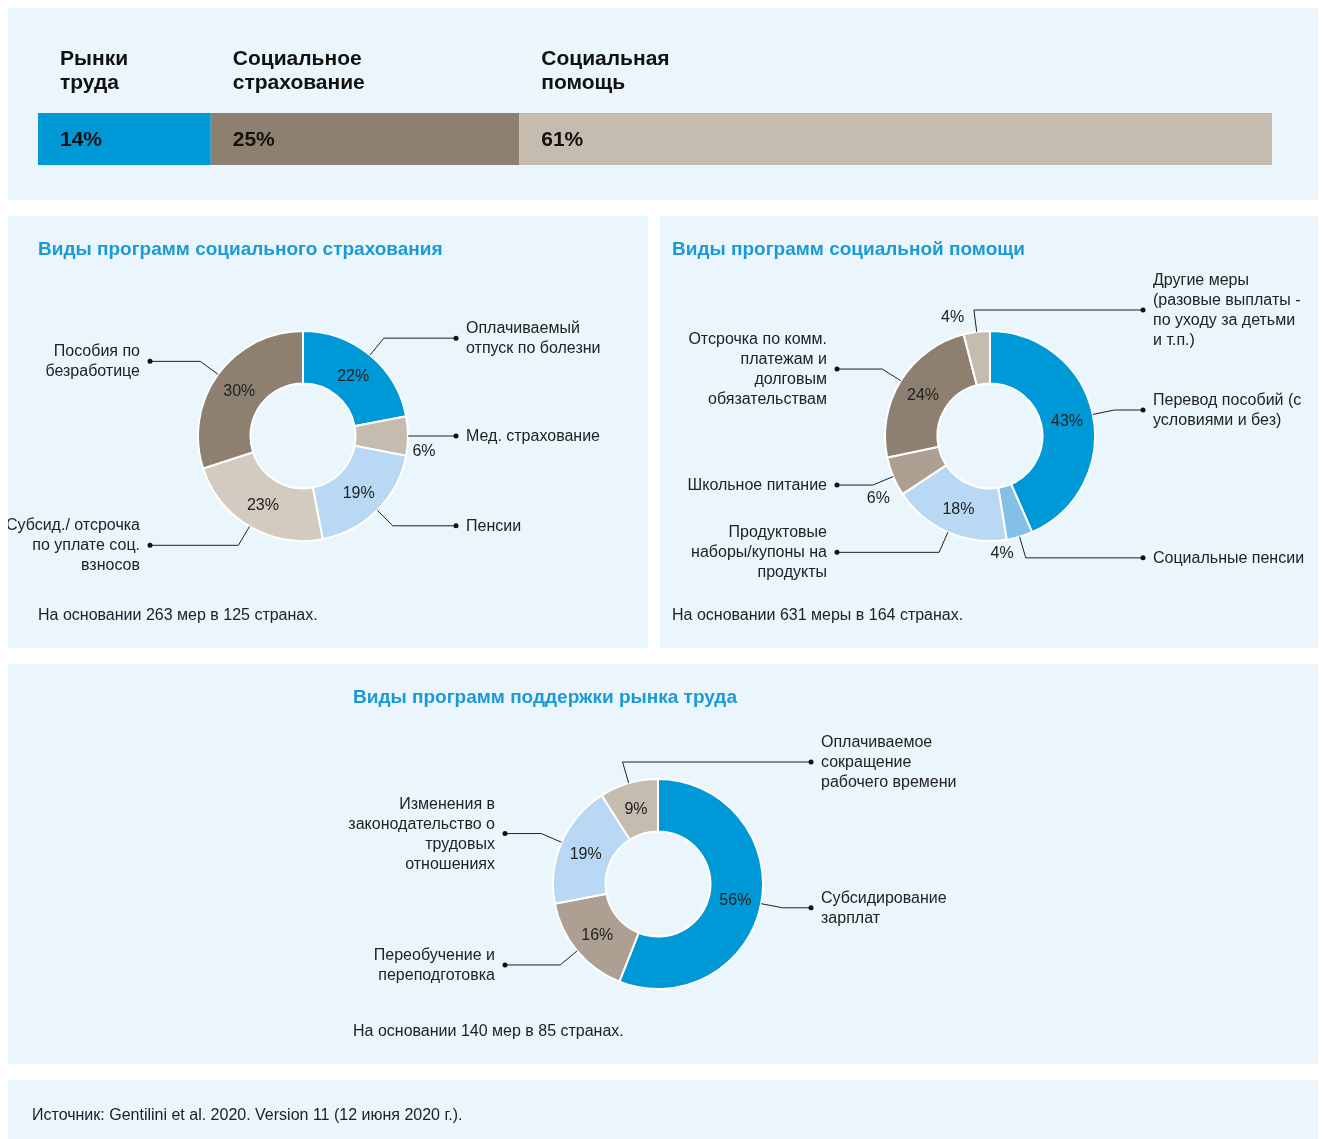  Describe the element at coordinates (605, 69) in the screenshot. I see `series-label: Социальная помощь` at that location.